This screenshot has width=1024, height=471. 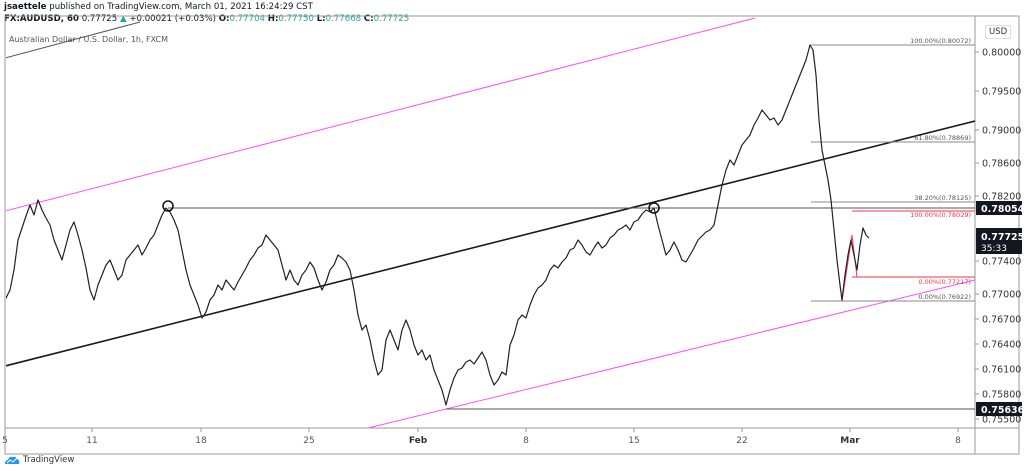 What do you see at coordinates (1001, 295) in the screenshot?
I see `price-tick-label: 0.77000` at bounding box center [1001, 295].